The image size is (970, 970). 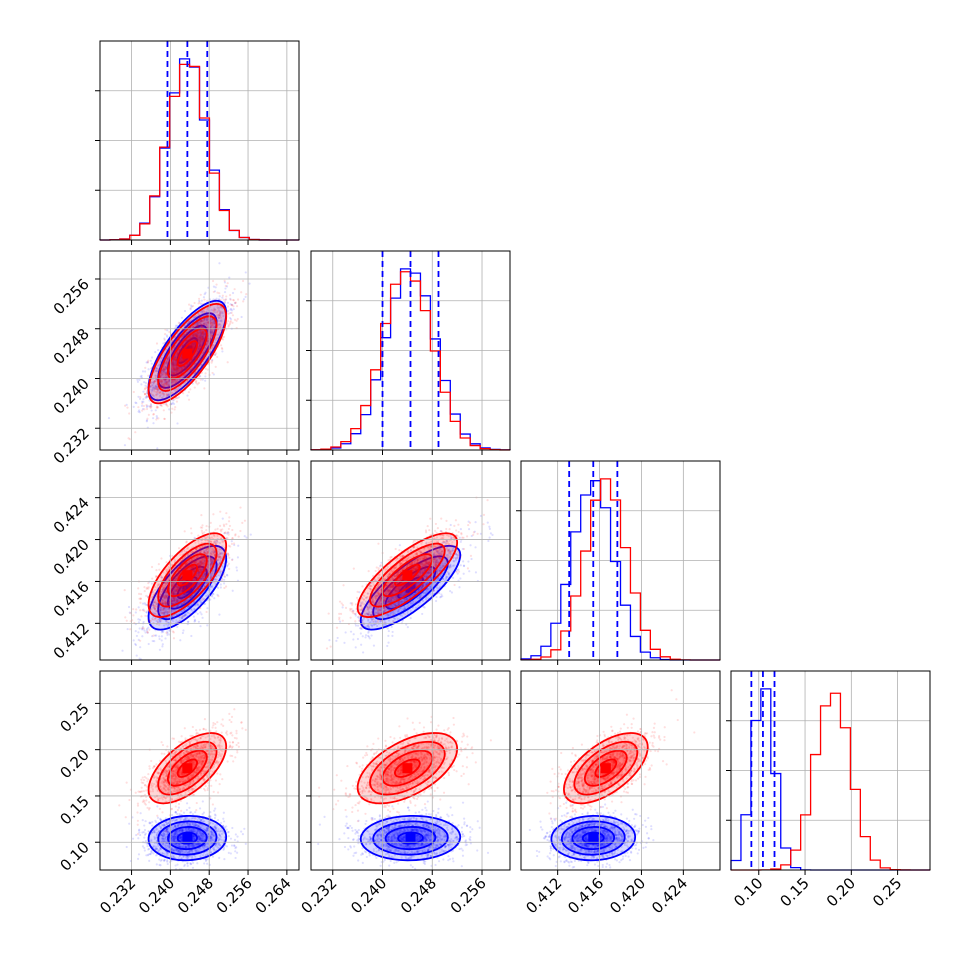 What do you see at coordinates (74, 717) in the screenshot?
I see `y-tick-label: 0.25` at bounding box center [74, 717].